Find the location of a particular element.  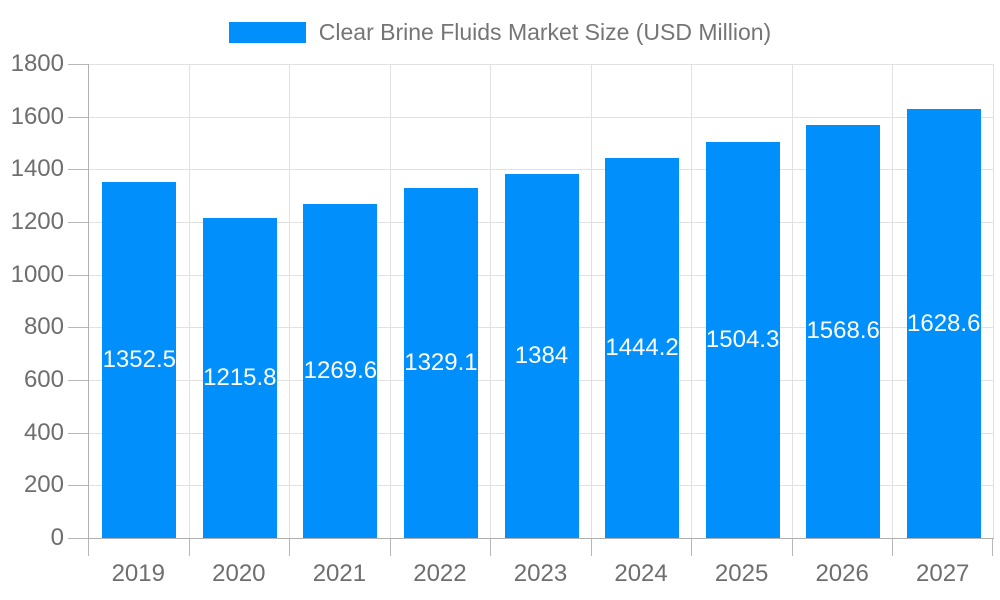

y-axis-label: 1200 is located at coordinates (37, 221).